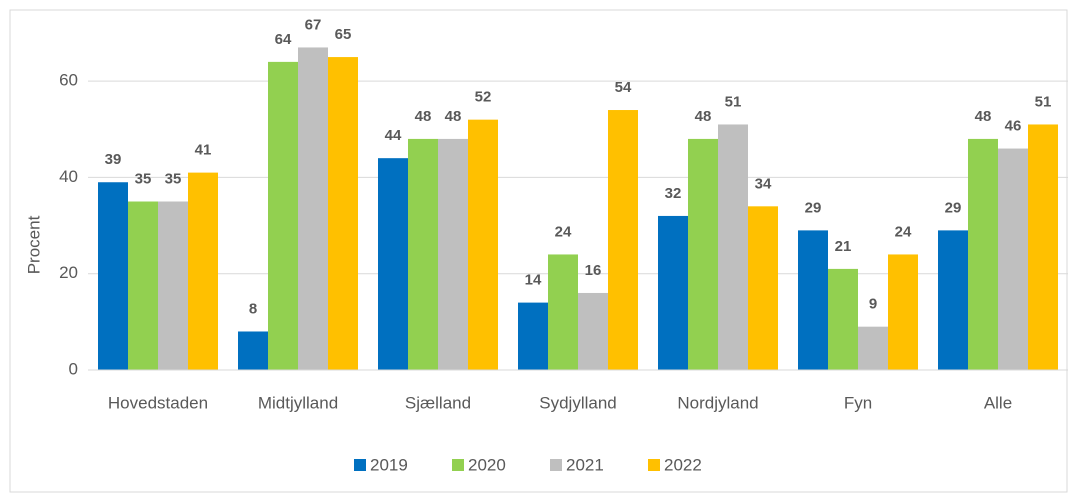 This screenshot has width=1077, height=497. I want to click on value-label: 32, so click(673, 193).